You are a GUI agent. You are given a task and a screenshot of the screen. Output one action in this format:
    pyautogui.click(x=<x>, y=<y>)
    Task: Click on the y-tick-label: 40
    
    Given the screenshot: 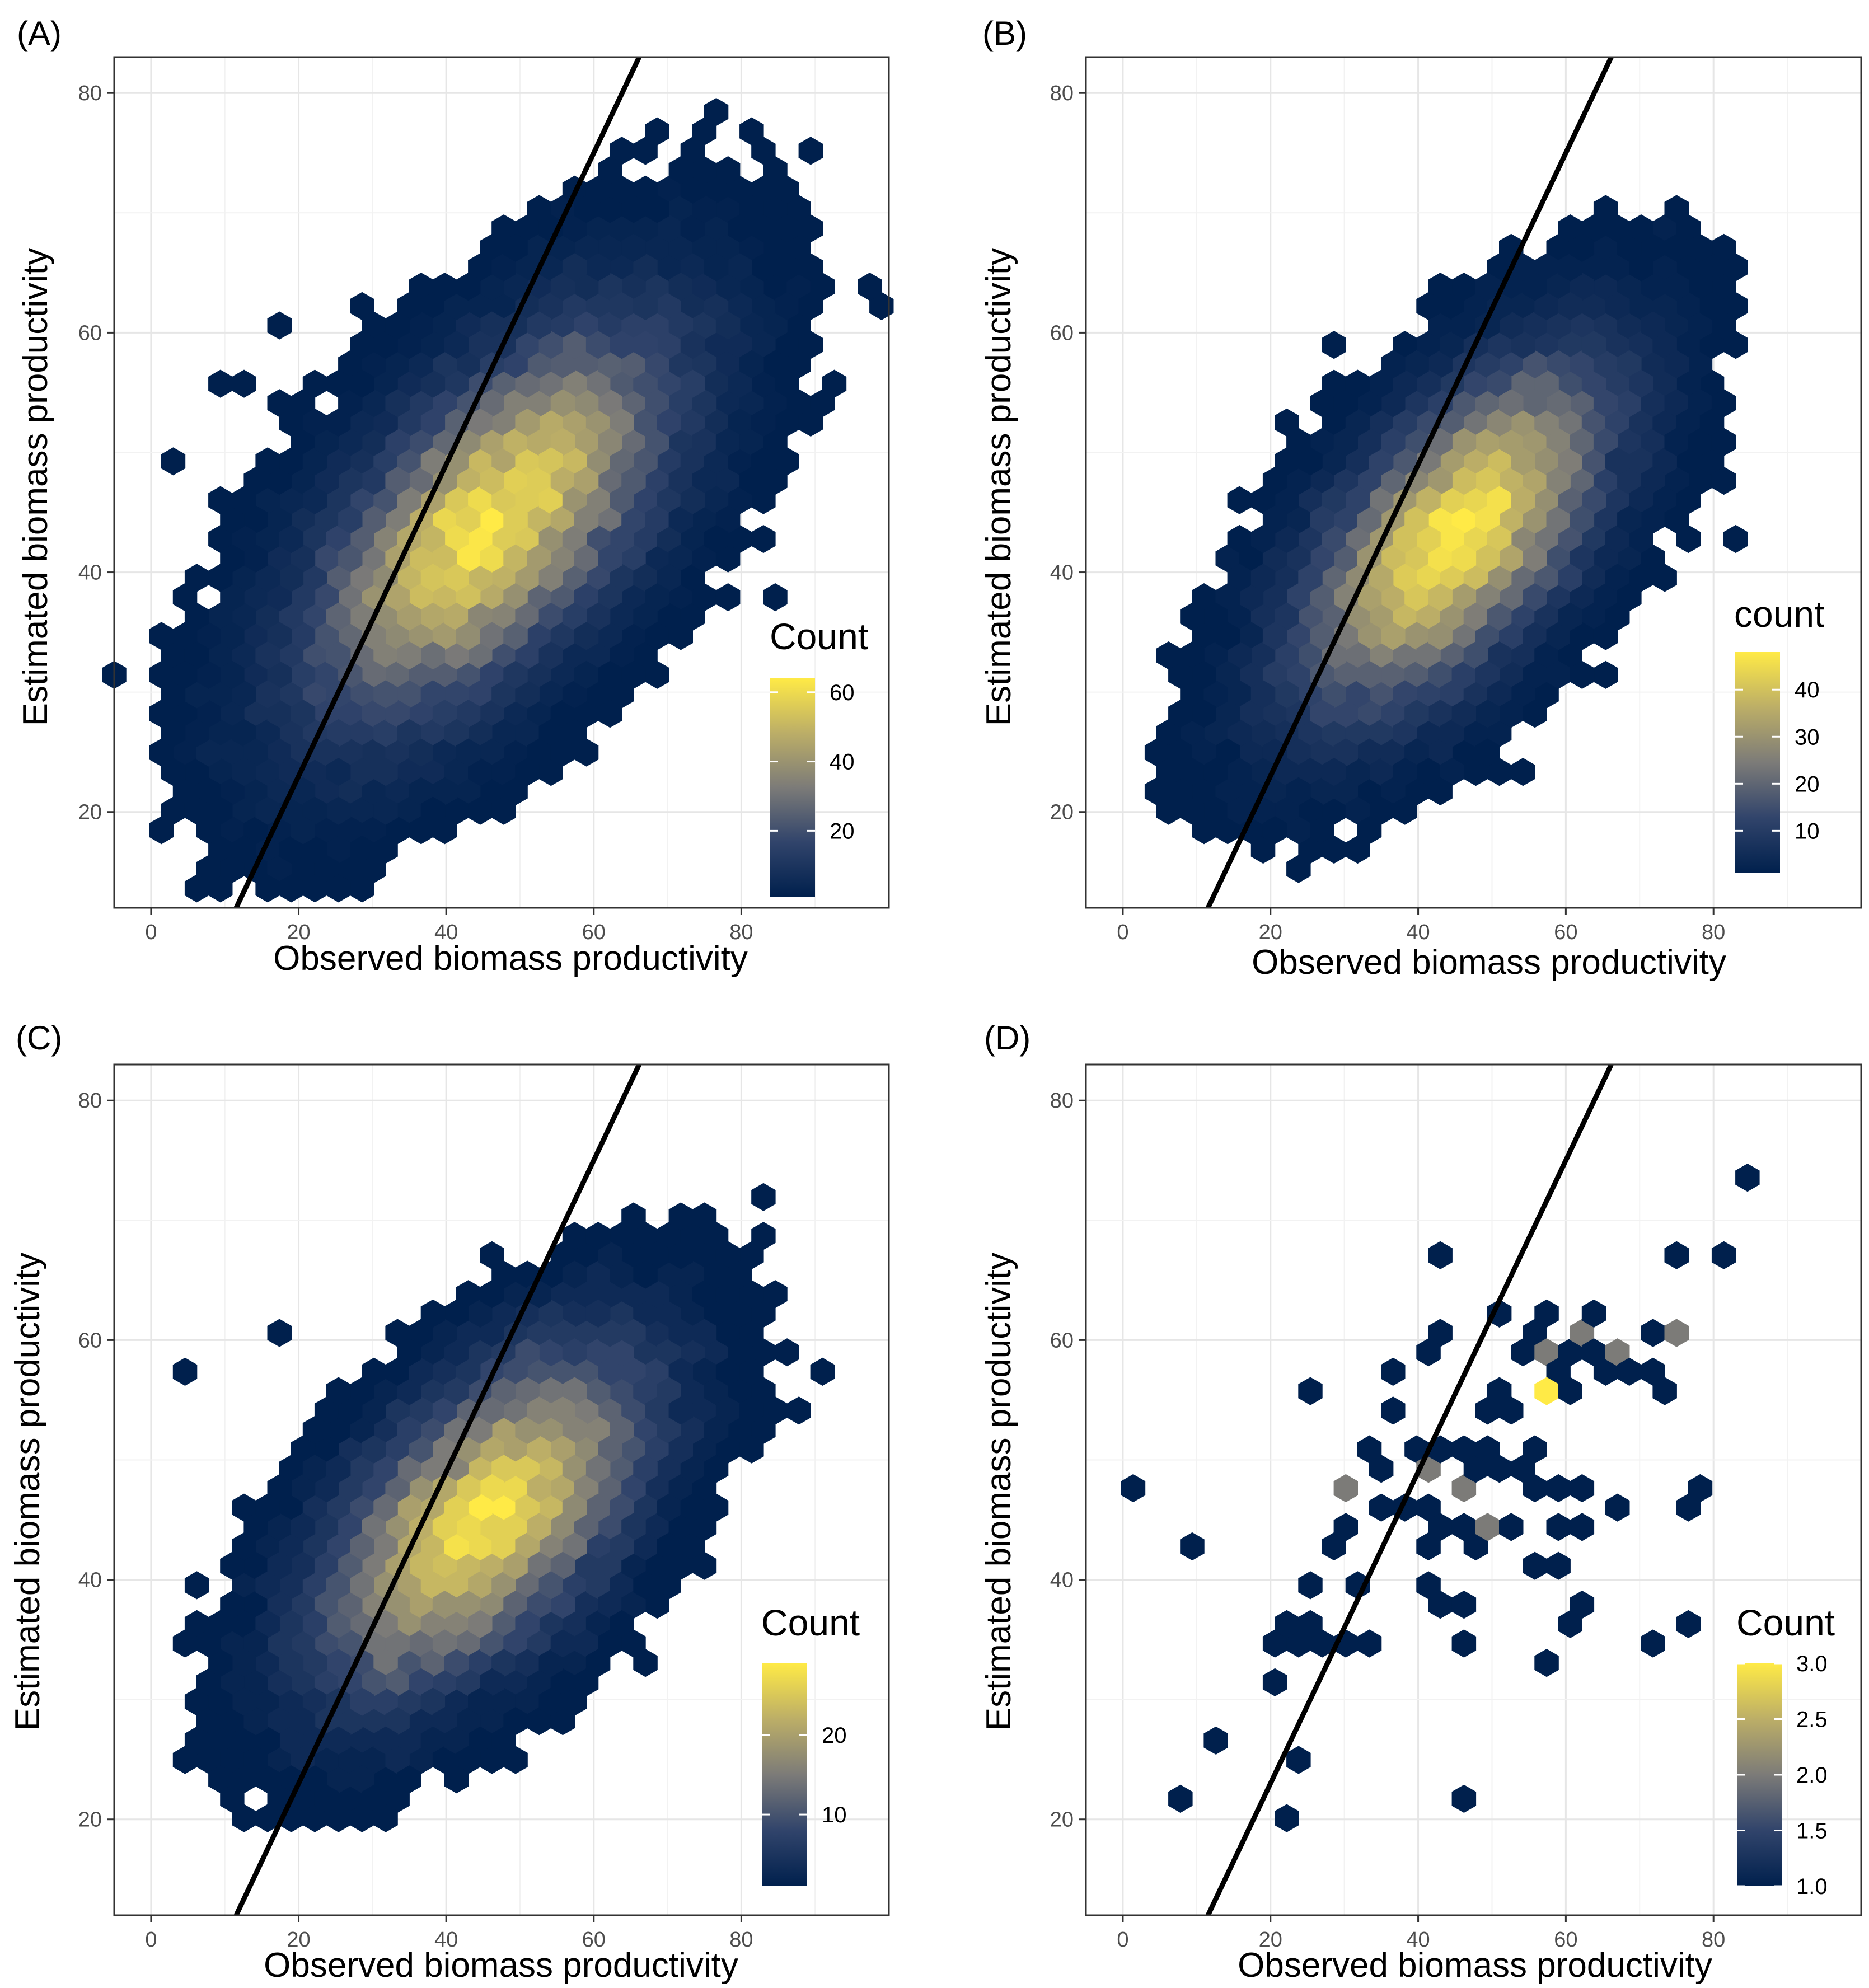 What is the action you would take?
    pyautogui.click(x=1062, y=1580)
    